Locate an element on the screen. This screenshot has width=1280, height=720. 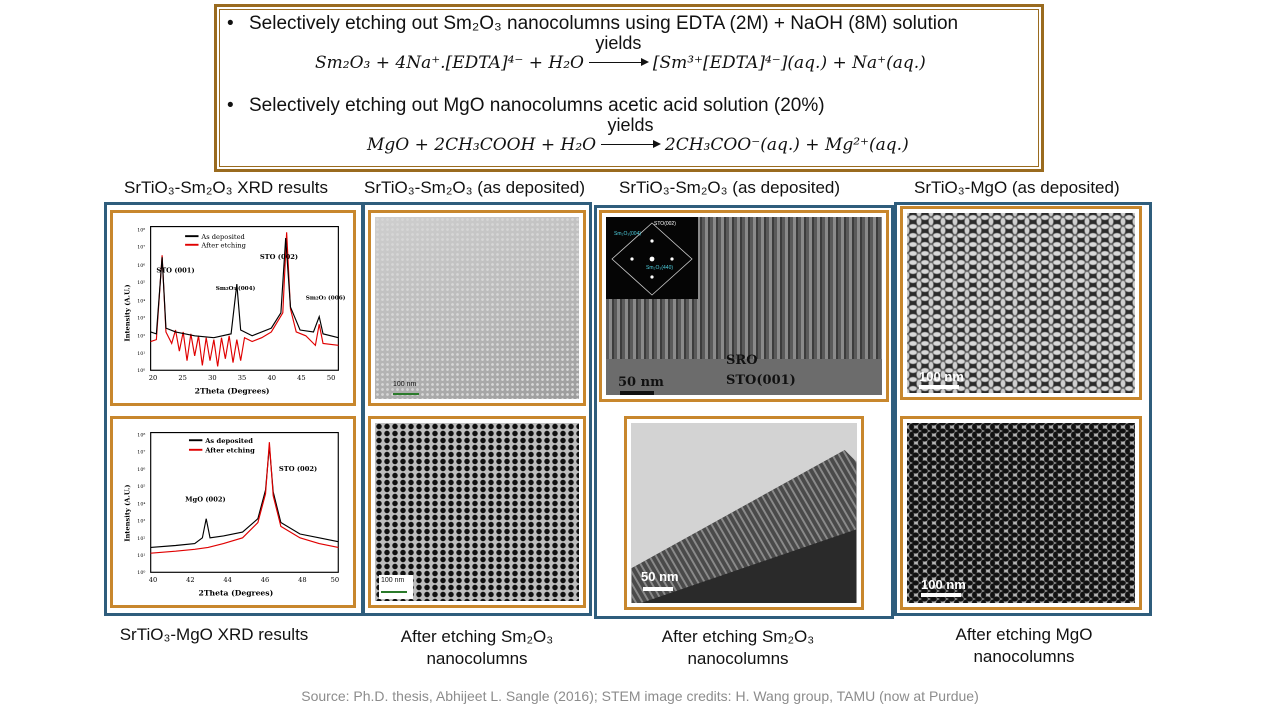
sto-label: STO(001) is located at coordinates (761, 380).